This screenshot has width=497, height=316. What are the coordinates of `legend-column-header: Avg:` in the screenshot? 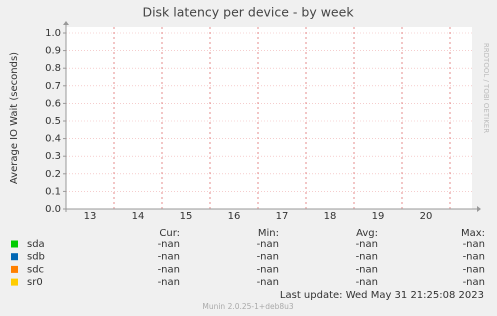 It's located at (367, 233).